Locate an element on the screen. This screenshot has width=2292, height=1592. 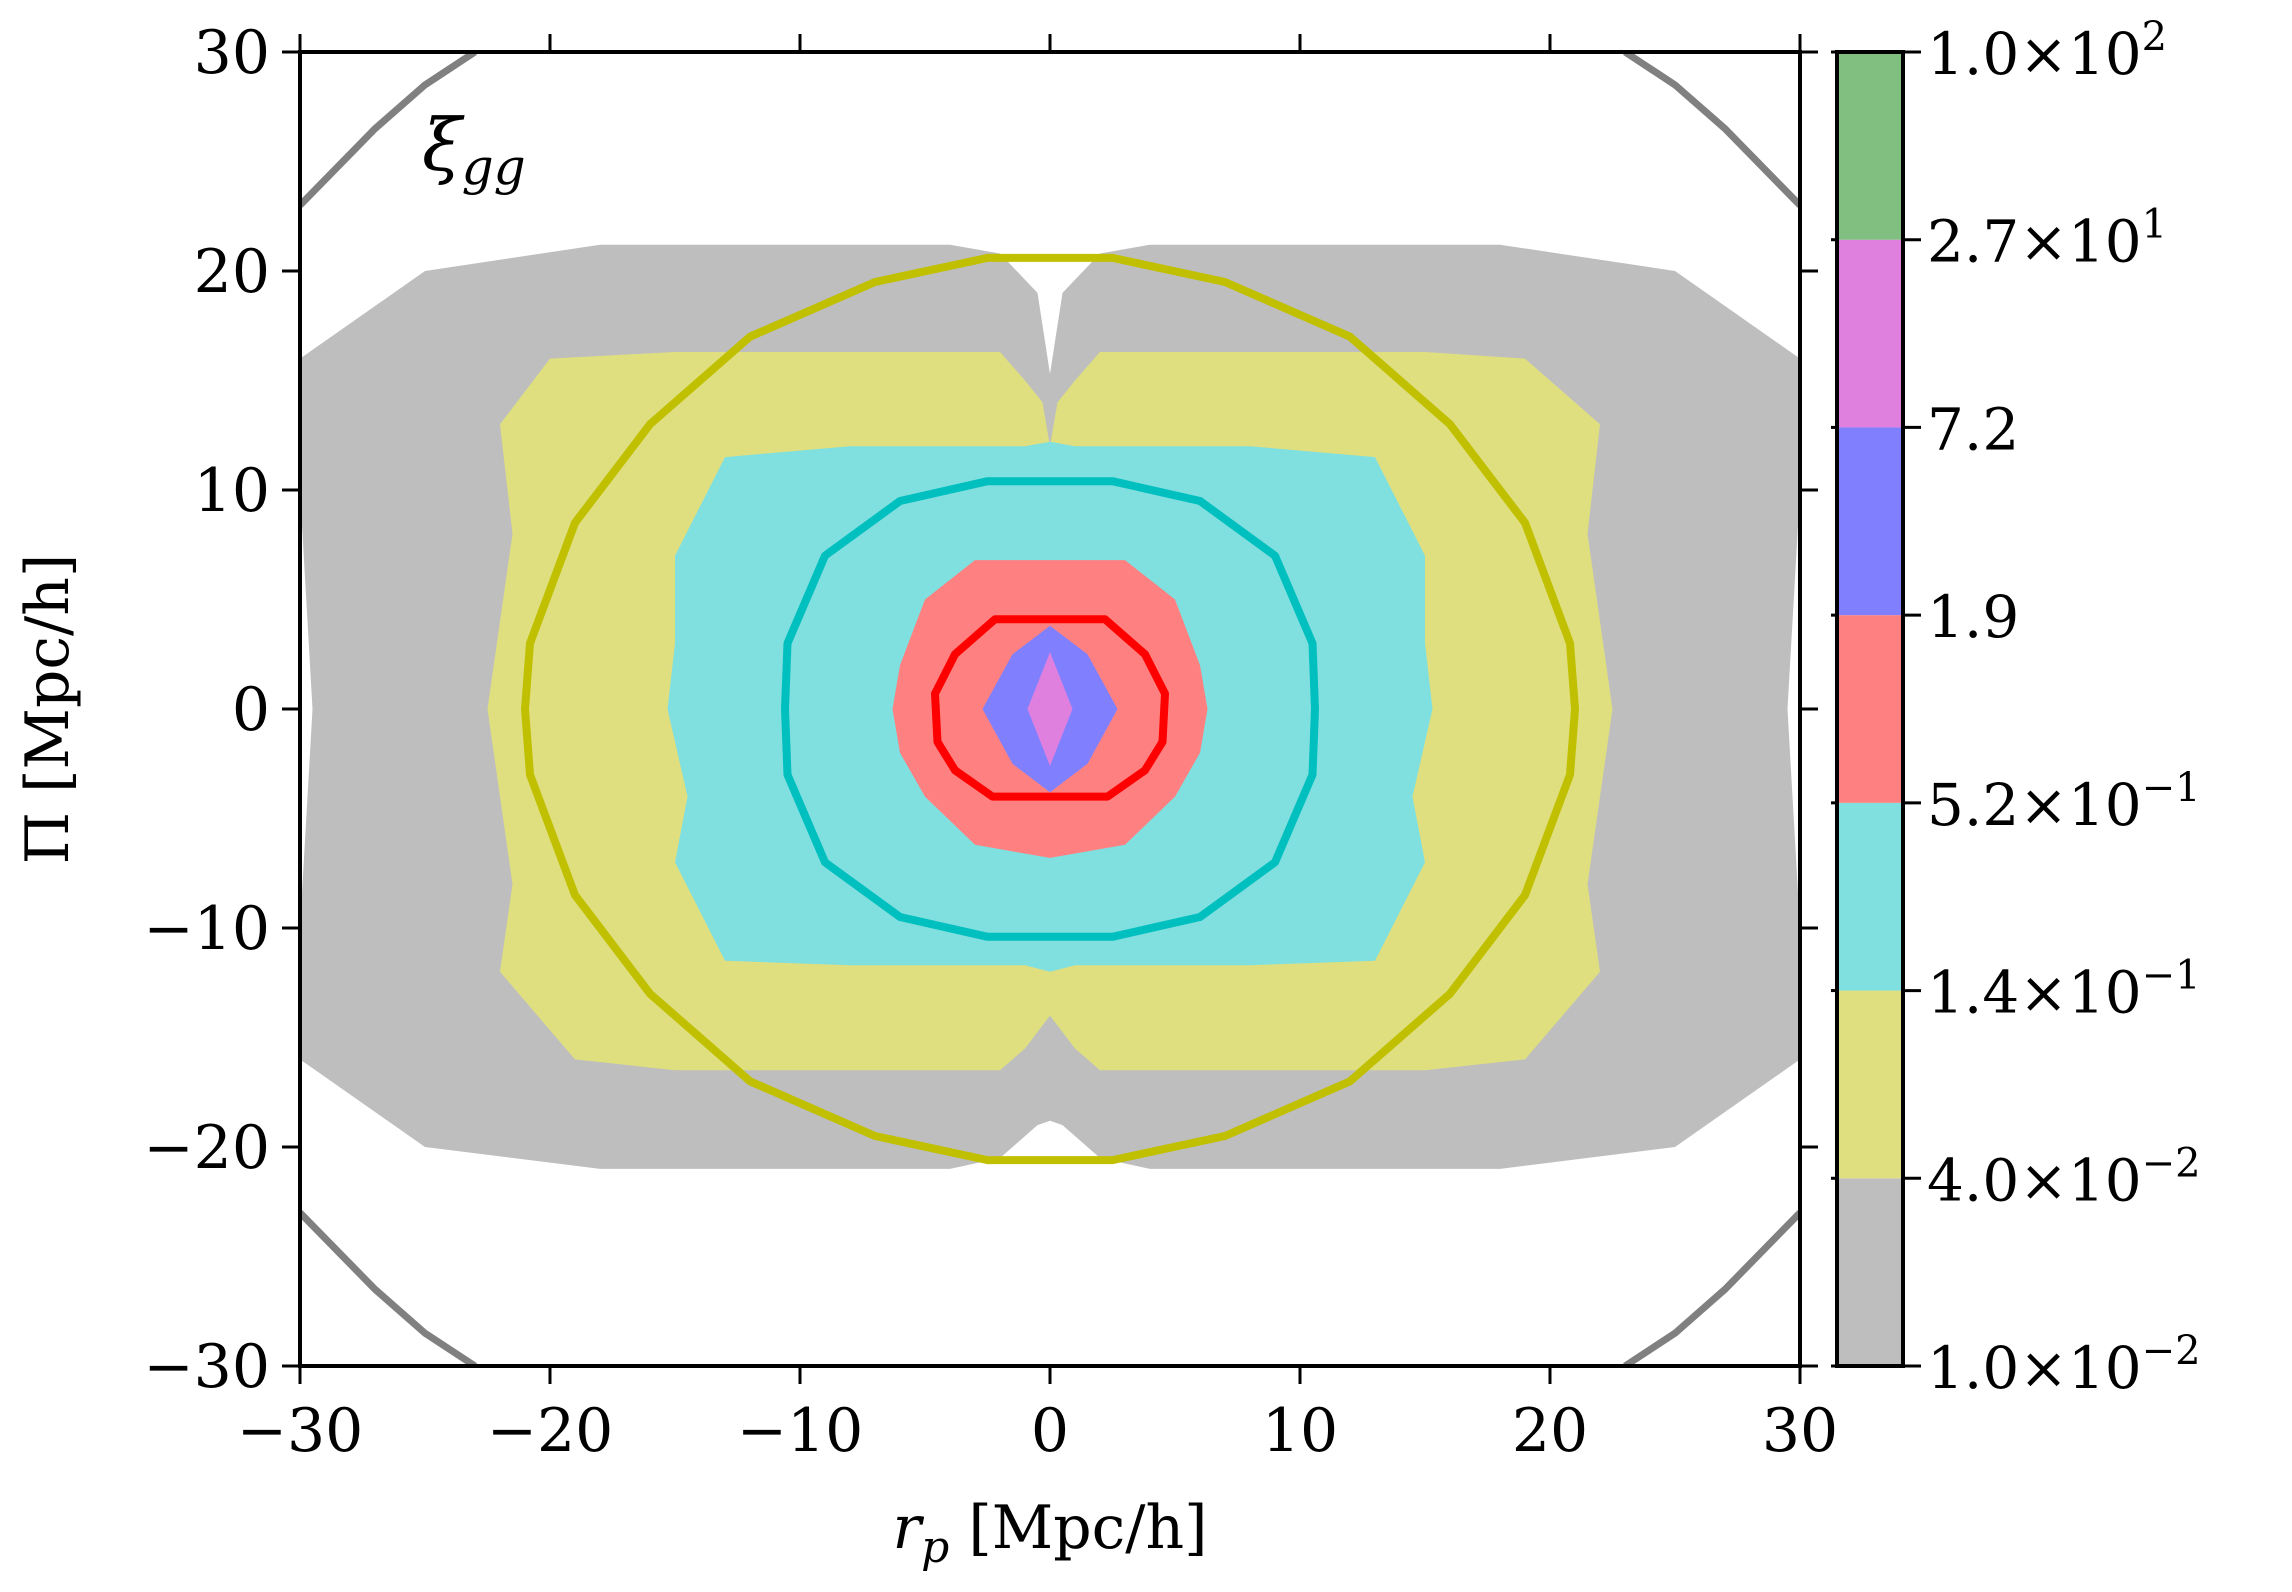
colorbar-tick-label: 4.0×10⁻² is located at coordinates (2064, 1177).